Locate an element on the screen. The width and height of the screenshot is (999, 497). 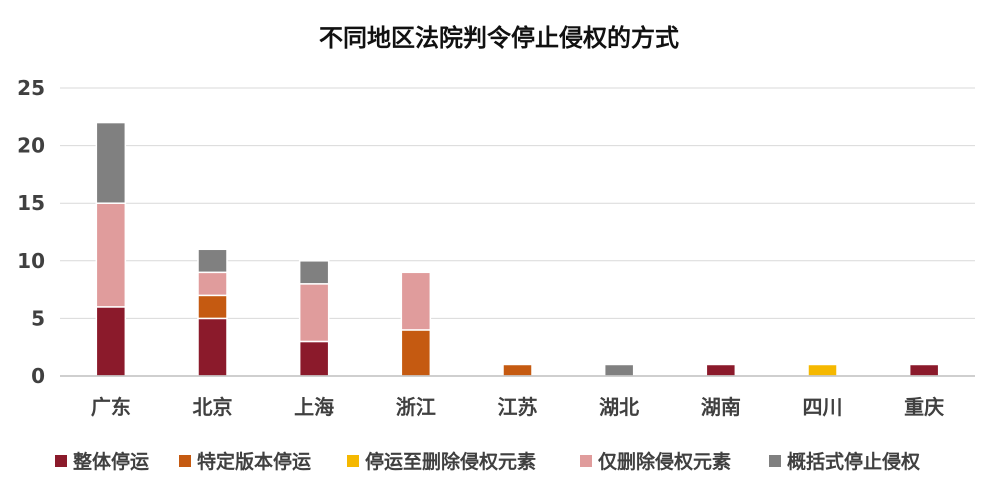
legend-label: 概括式停止侵权 is located at coordinates (853, 461).